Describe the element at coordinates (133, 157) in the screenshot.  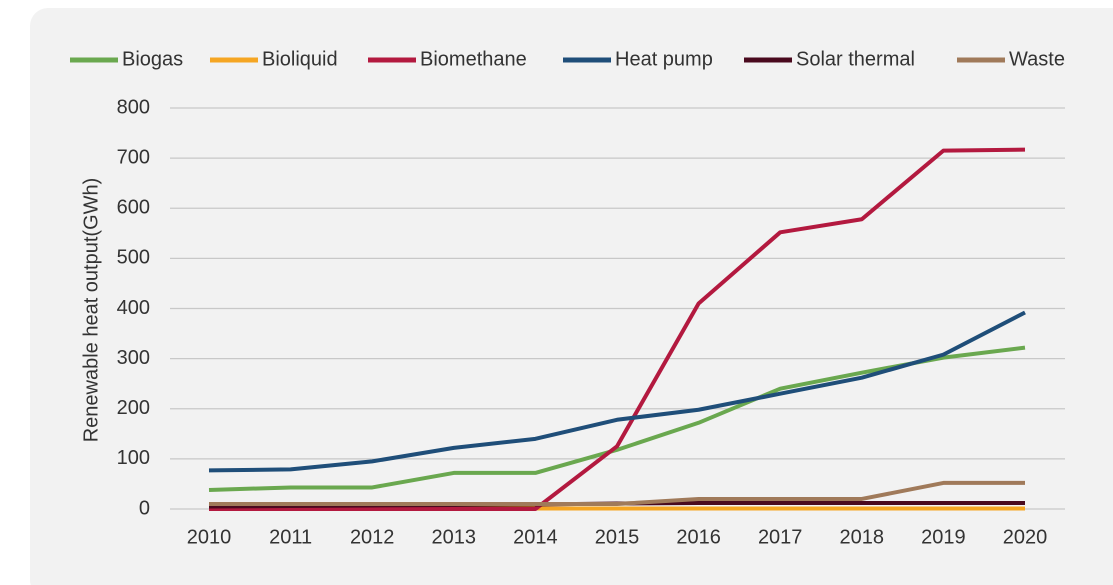
I see `y-tick-label: 700` at that location.